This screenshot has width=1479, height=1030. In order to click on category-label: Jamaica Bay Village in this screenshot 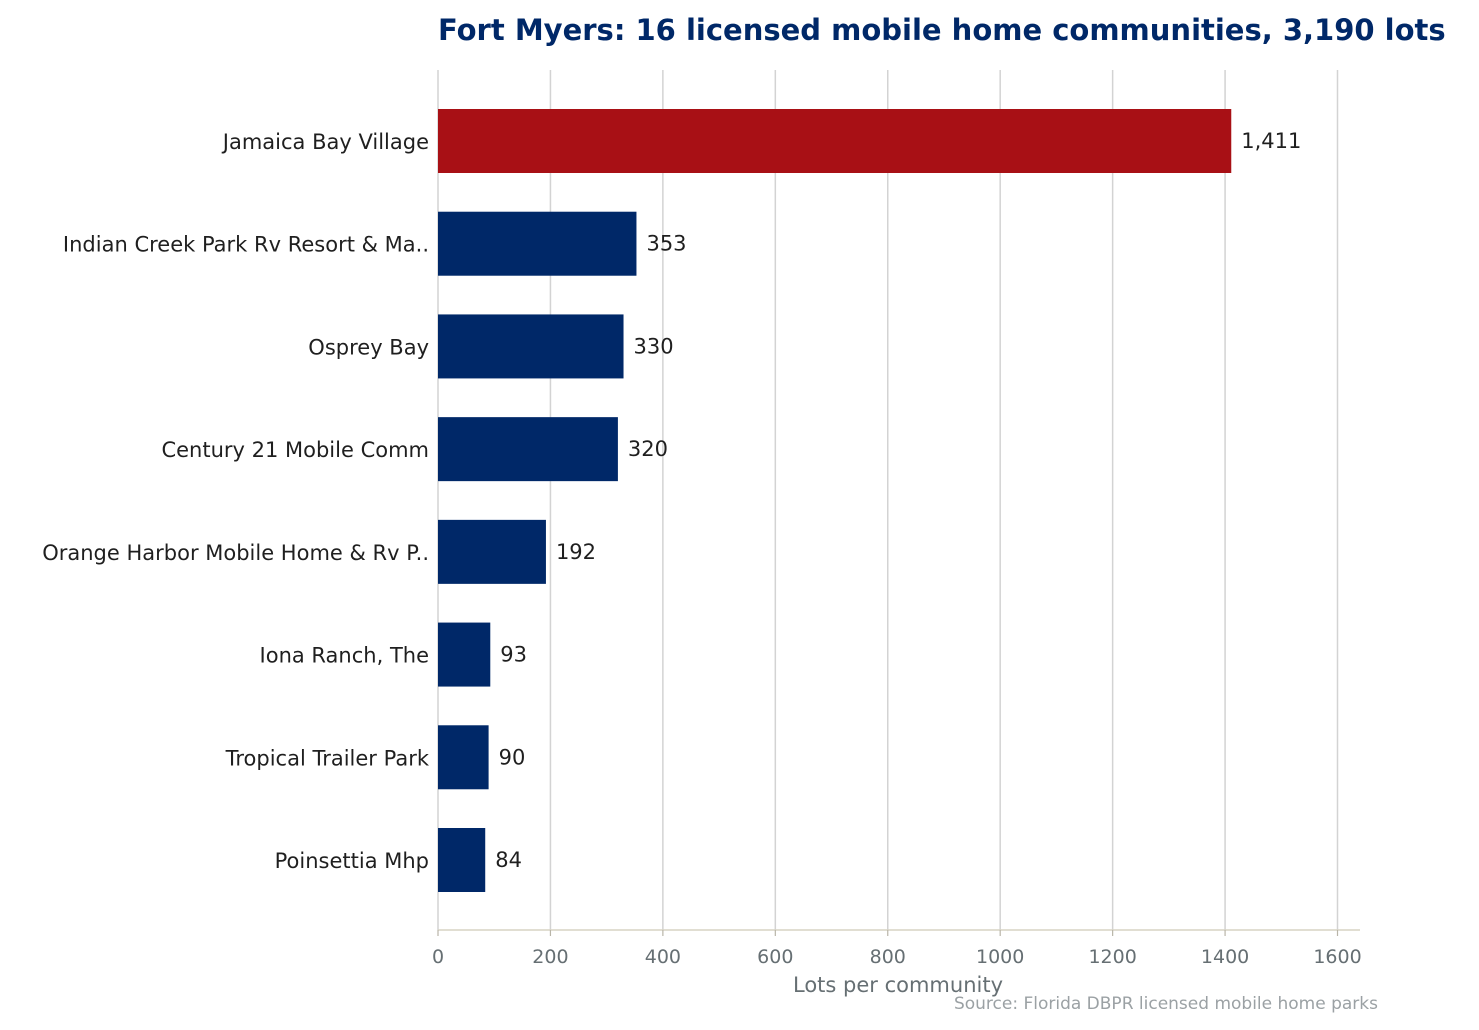, I will do `click(325, 142)`.